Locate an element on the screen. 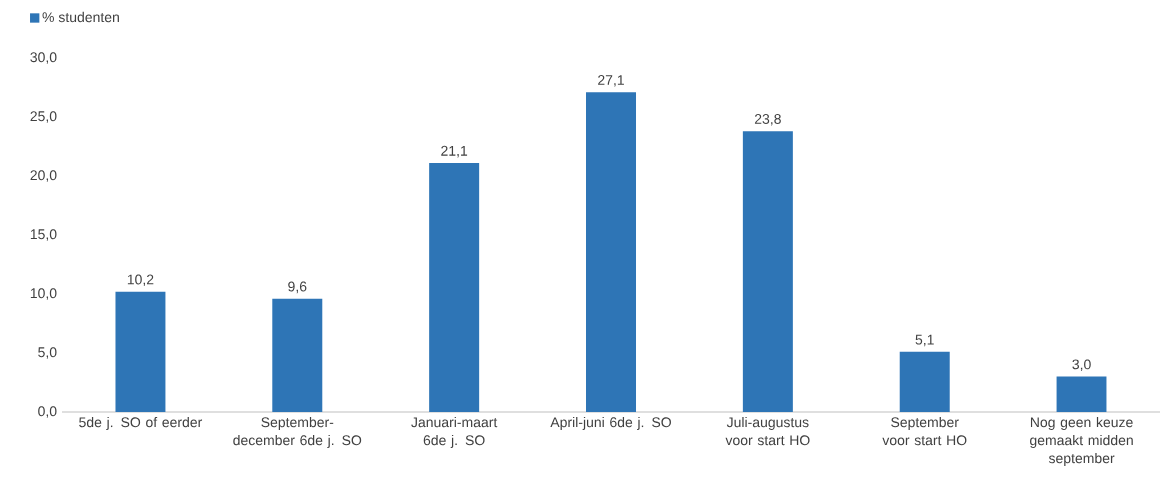  data-label: 10,2 is located at coordinates (140, 280).